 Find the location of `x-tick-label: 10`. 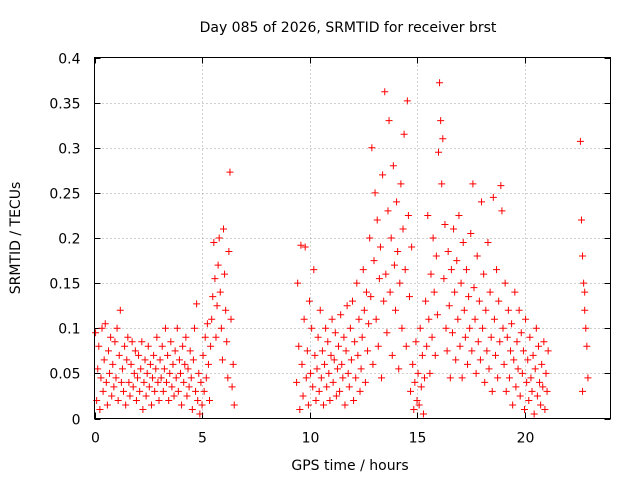

x-tick-label: 10 is located at coordinates (311, 439).